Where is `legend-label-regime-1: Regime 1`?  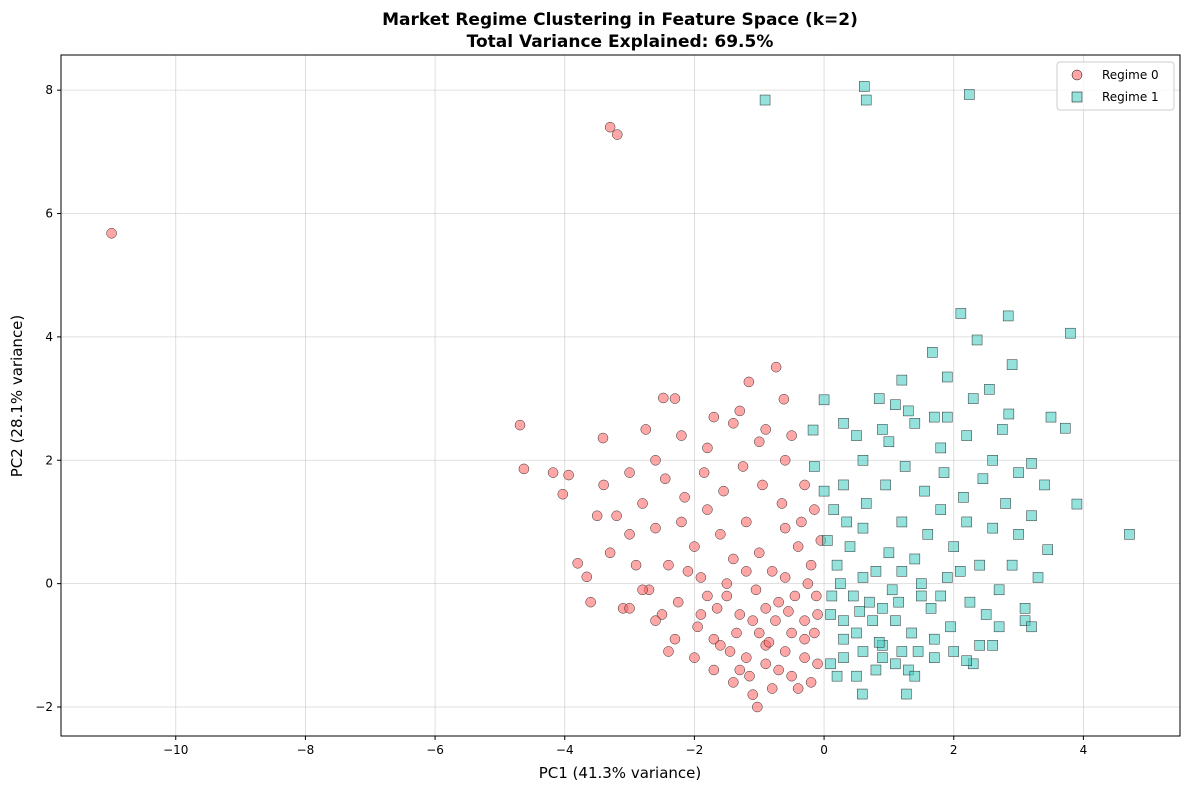
legend-label-regime-1: Regime 1 is located at coordinates (1130, 97).